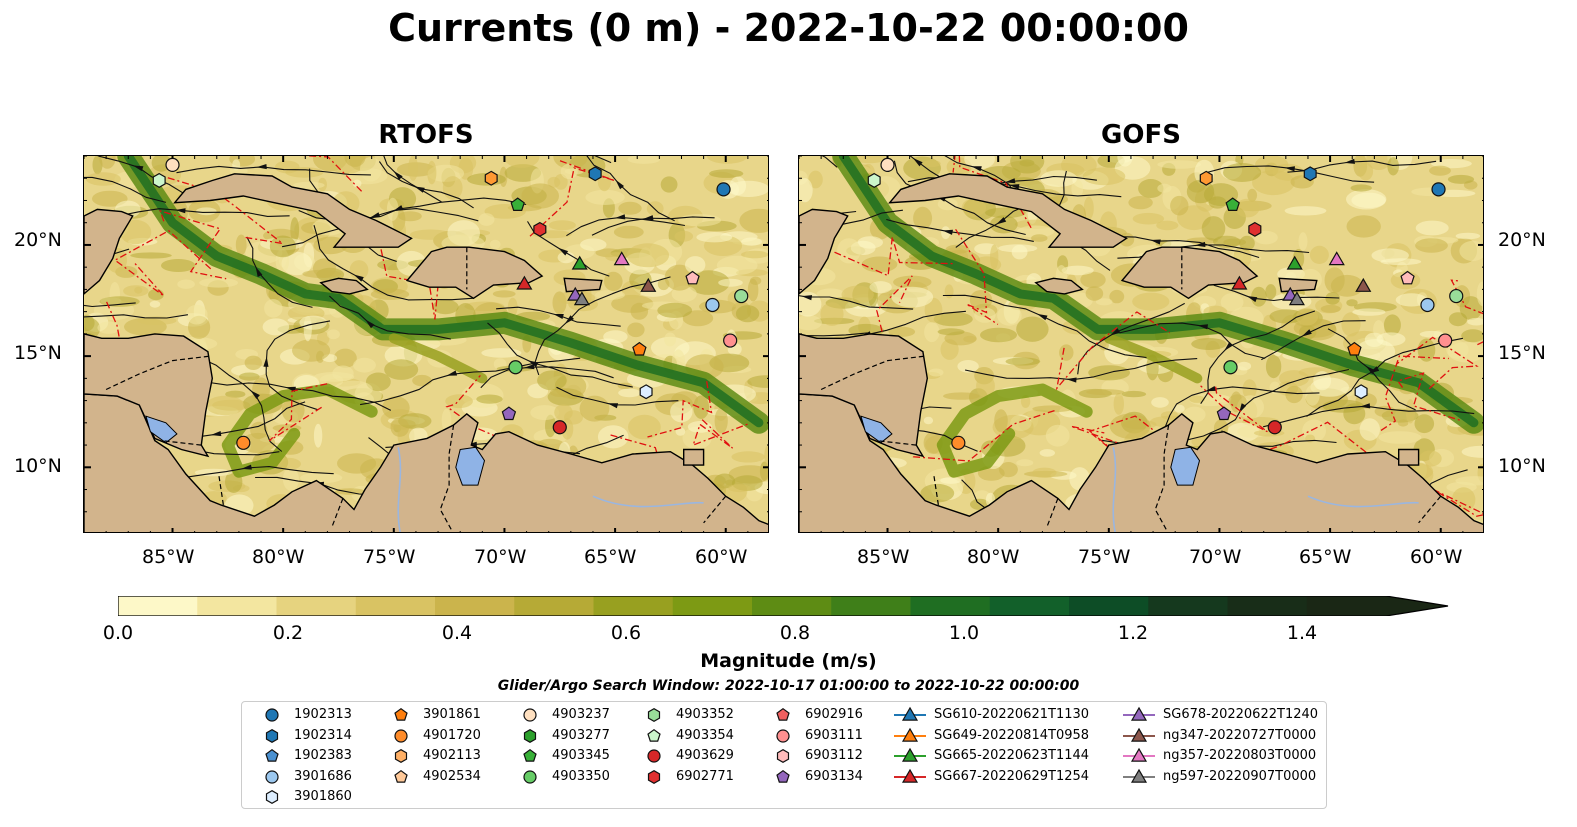  Describe the element at coordinates (1240, 735) in the screenshot. I see `legend-label: ng347-20220727T0000` at that location.